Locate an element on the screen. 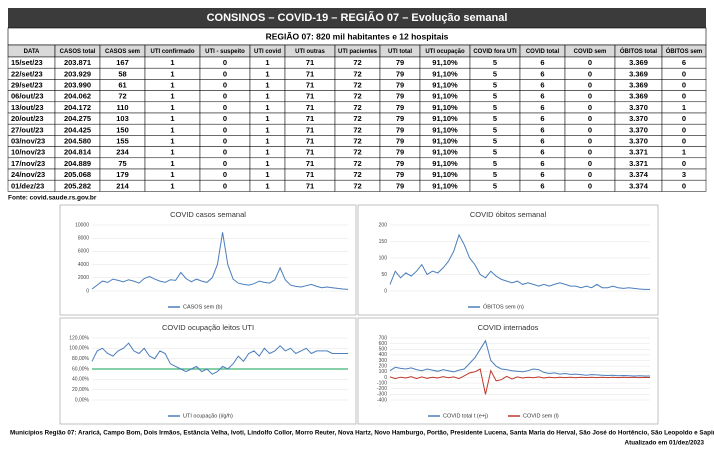  title-bar is located at coordinates (357, 18).